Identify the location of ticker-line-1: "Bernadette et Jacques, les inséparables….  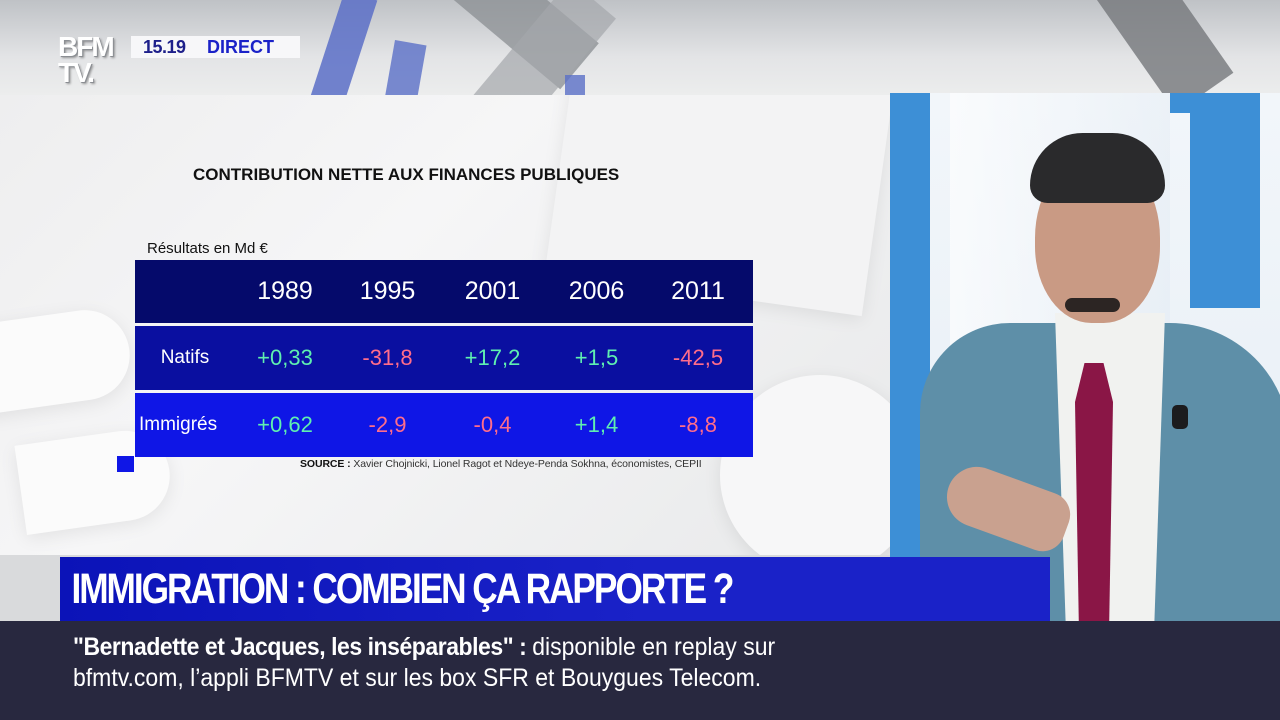
(454, 647).